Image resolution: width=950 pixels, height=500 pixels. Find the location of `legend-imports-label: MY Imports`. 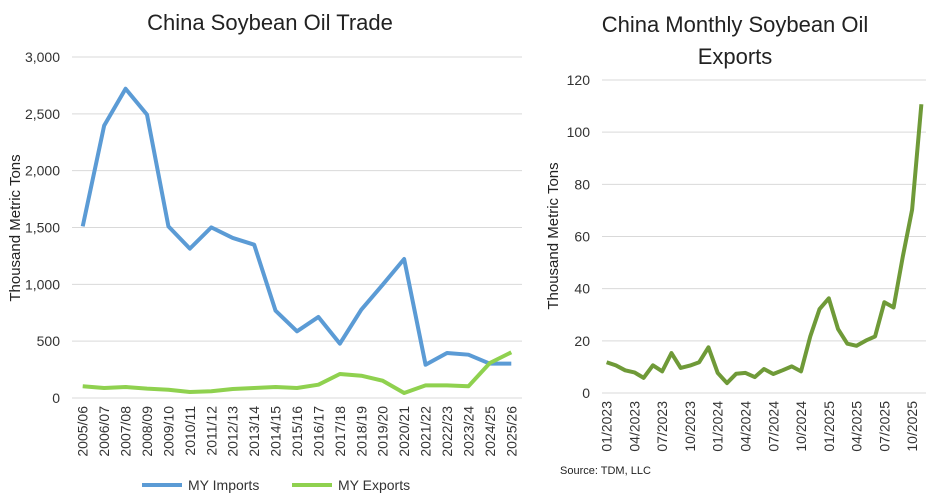

legend-imports-label: MY Imports is located at coordinates (223, 485).